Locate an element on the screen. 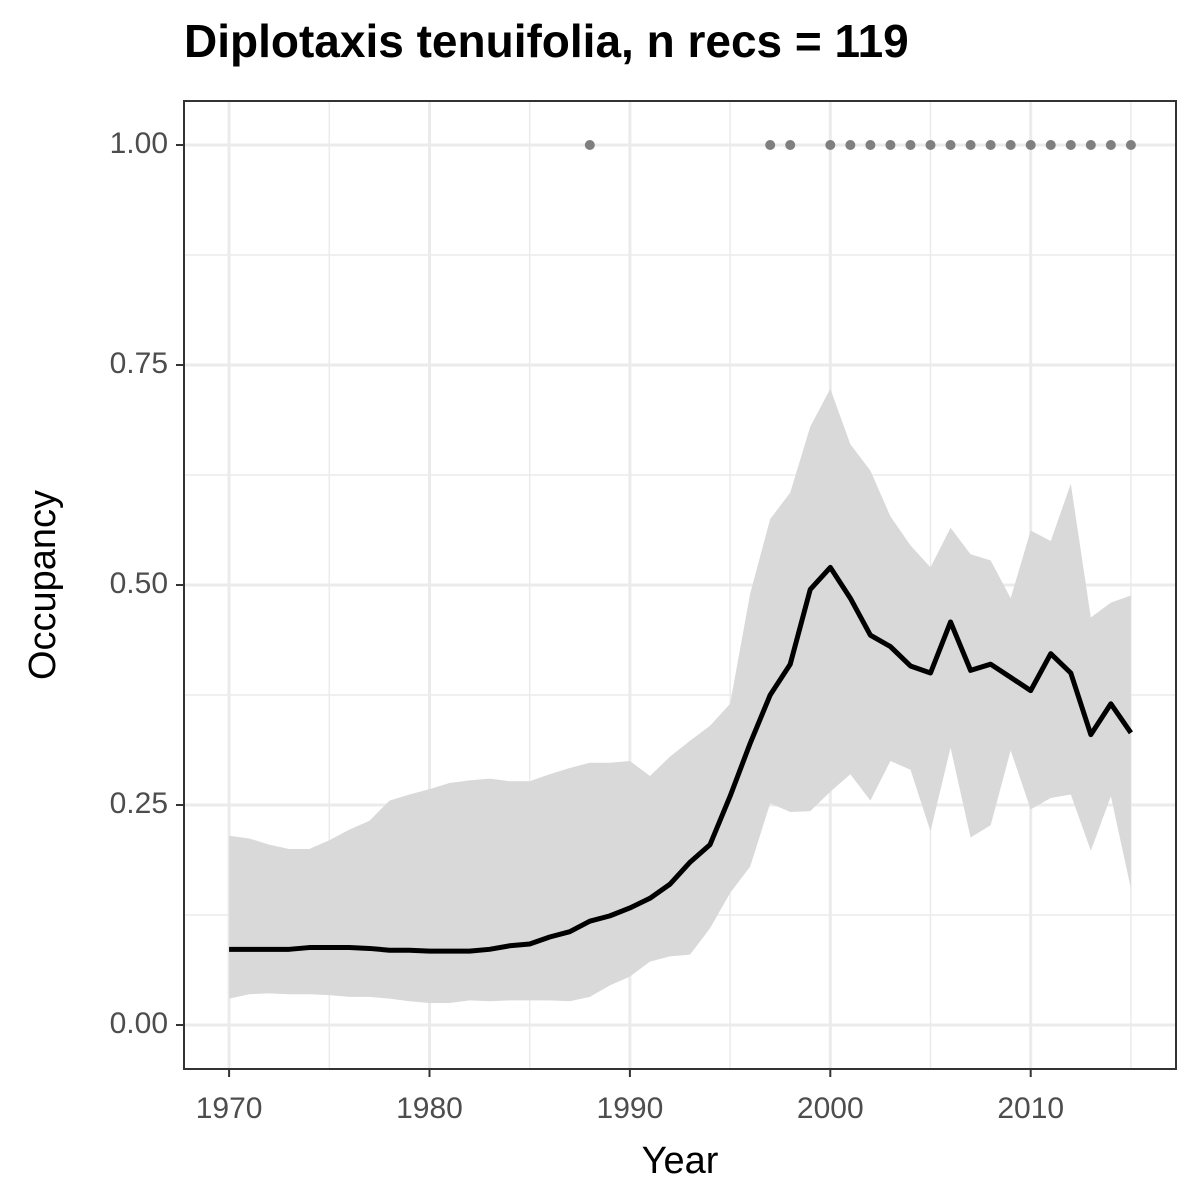  x-tick-label: 1970 is located at coordinates (229, 1108).